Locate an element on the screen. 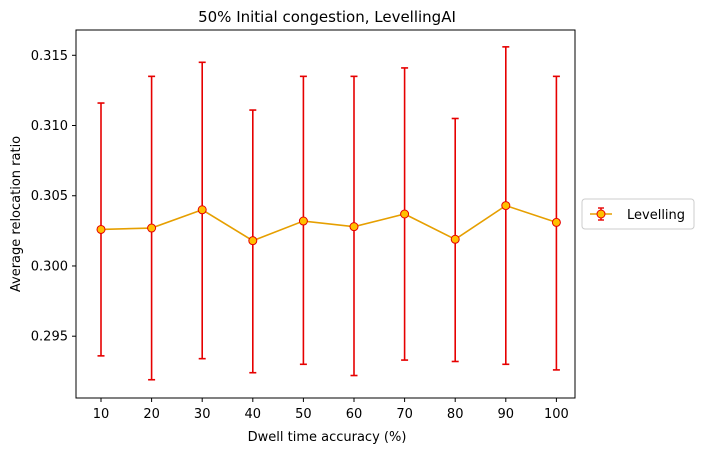  legend-marker is located at coordinates (601, 214).